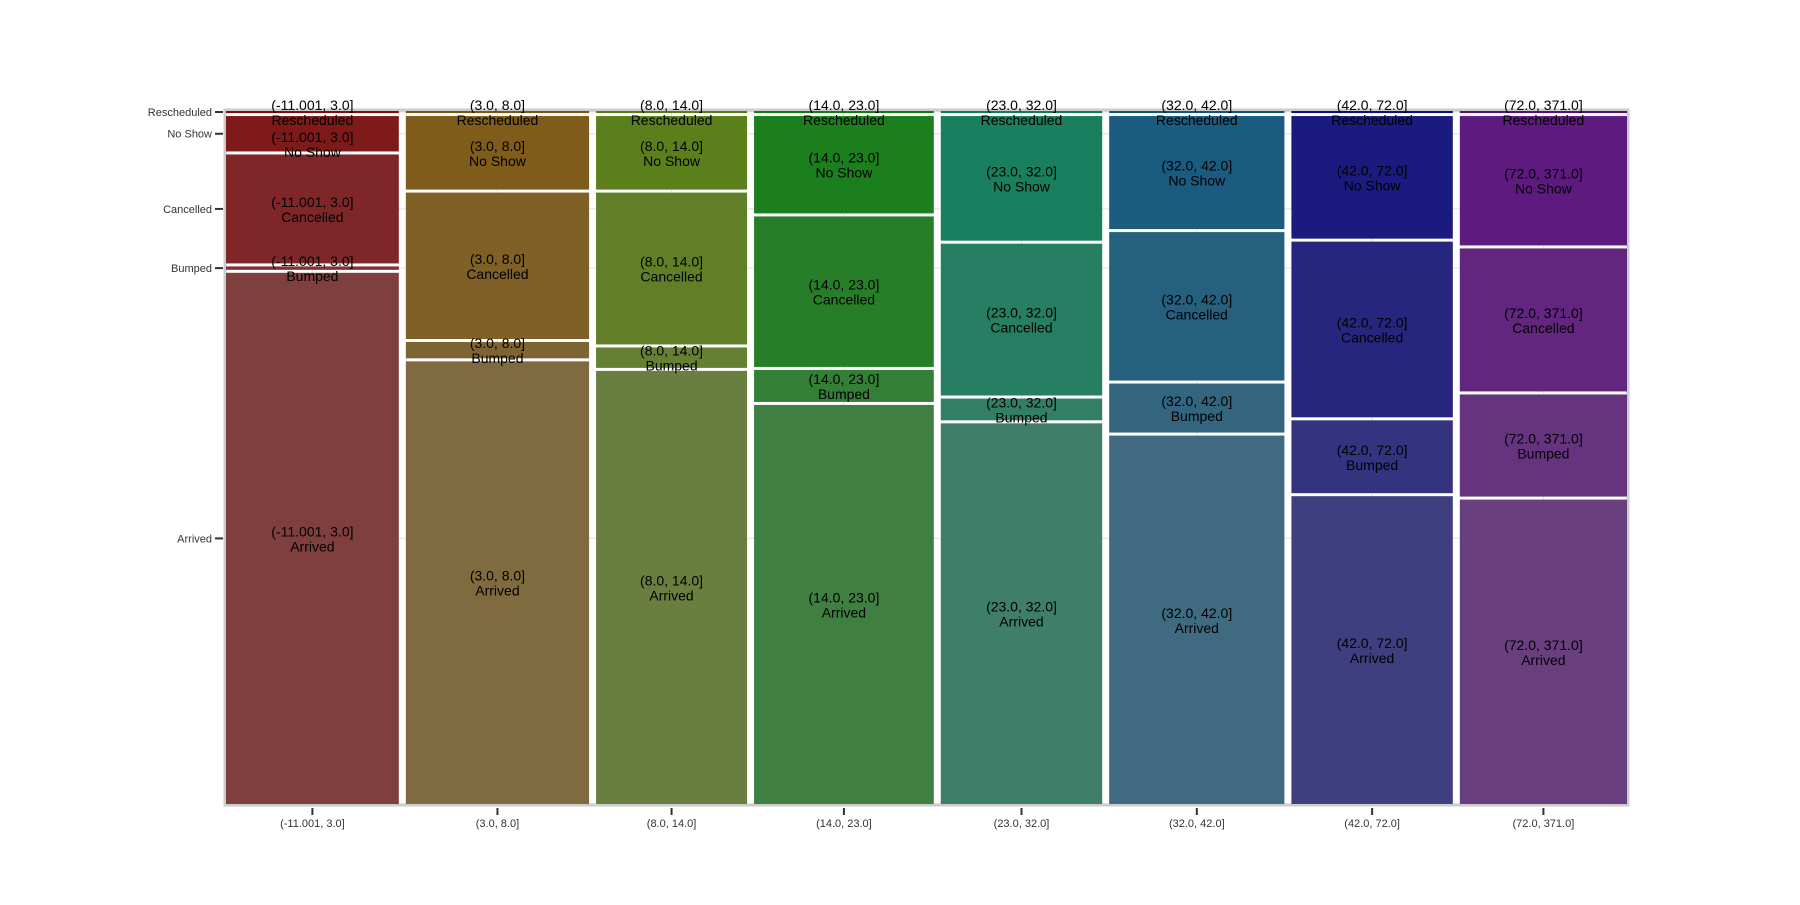  I want to click on tile-6-no-show, so click(1372, 177).